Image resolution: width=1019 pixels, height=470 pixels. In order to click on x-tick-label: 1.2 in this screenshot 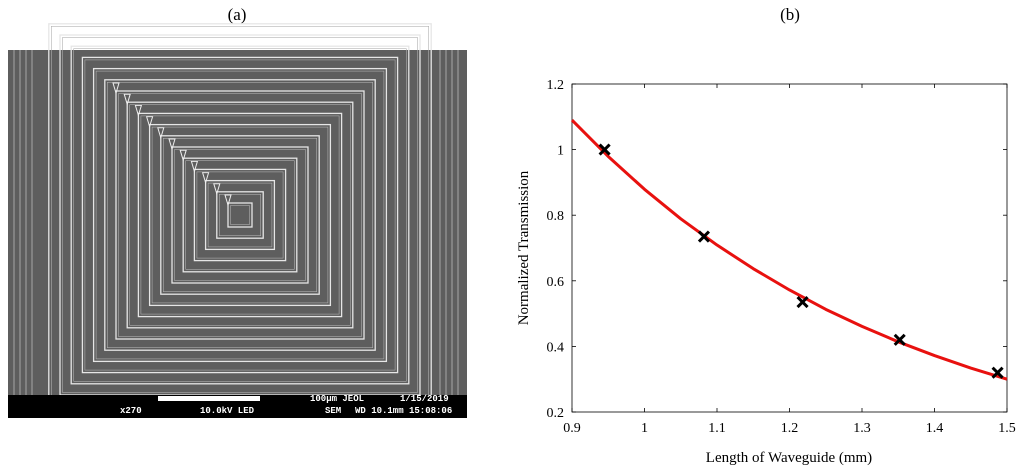, I will do `click(790, 428)`.